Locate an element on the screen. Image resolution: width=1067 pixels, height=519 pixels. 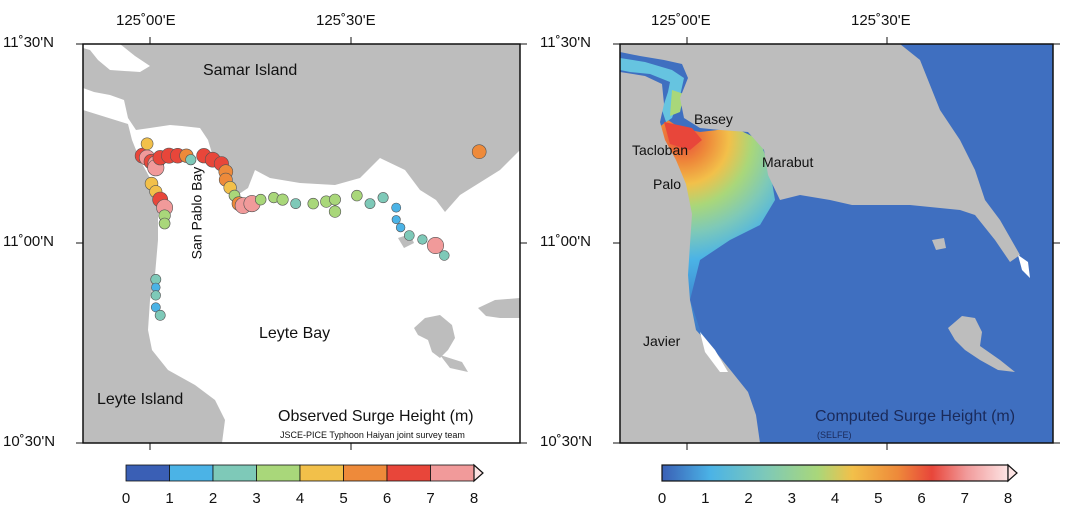
observed-colorbar-tick-8: 8 is located at coordinates (474, 498).